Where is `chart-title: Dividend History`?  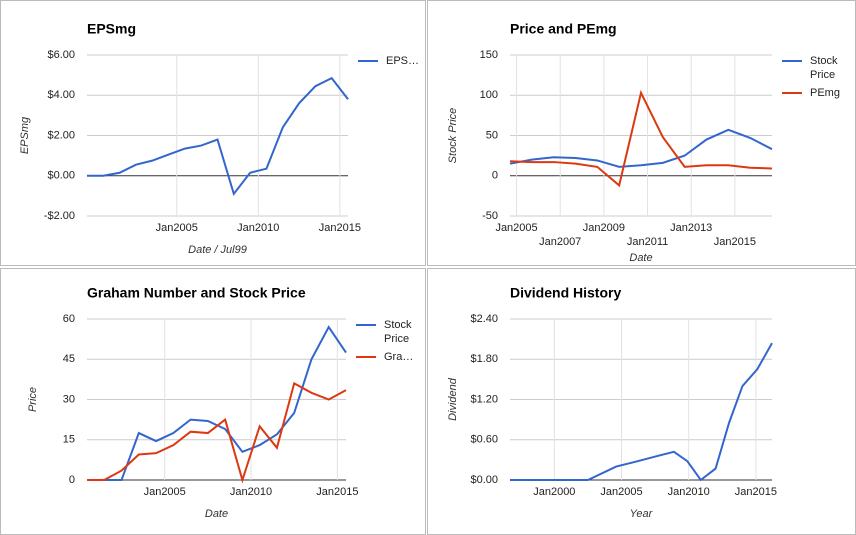
chart-title: Dividend History is located at coordinates (565, 293).